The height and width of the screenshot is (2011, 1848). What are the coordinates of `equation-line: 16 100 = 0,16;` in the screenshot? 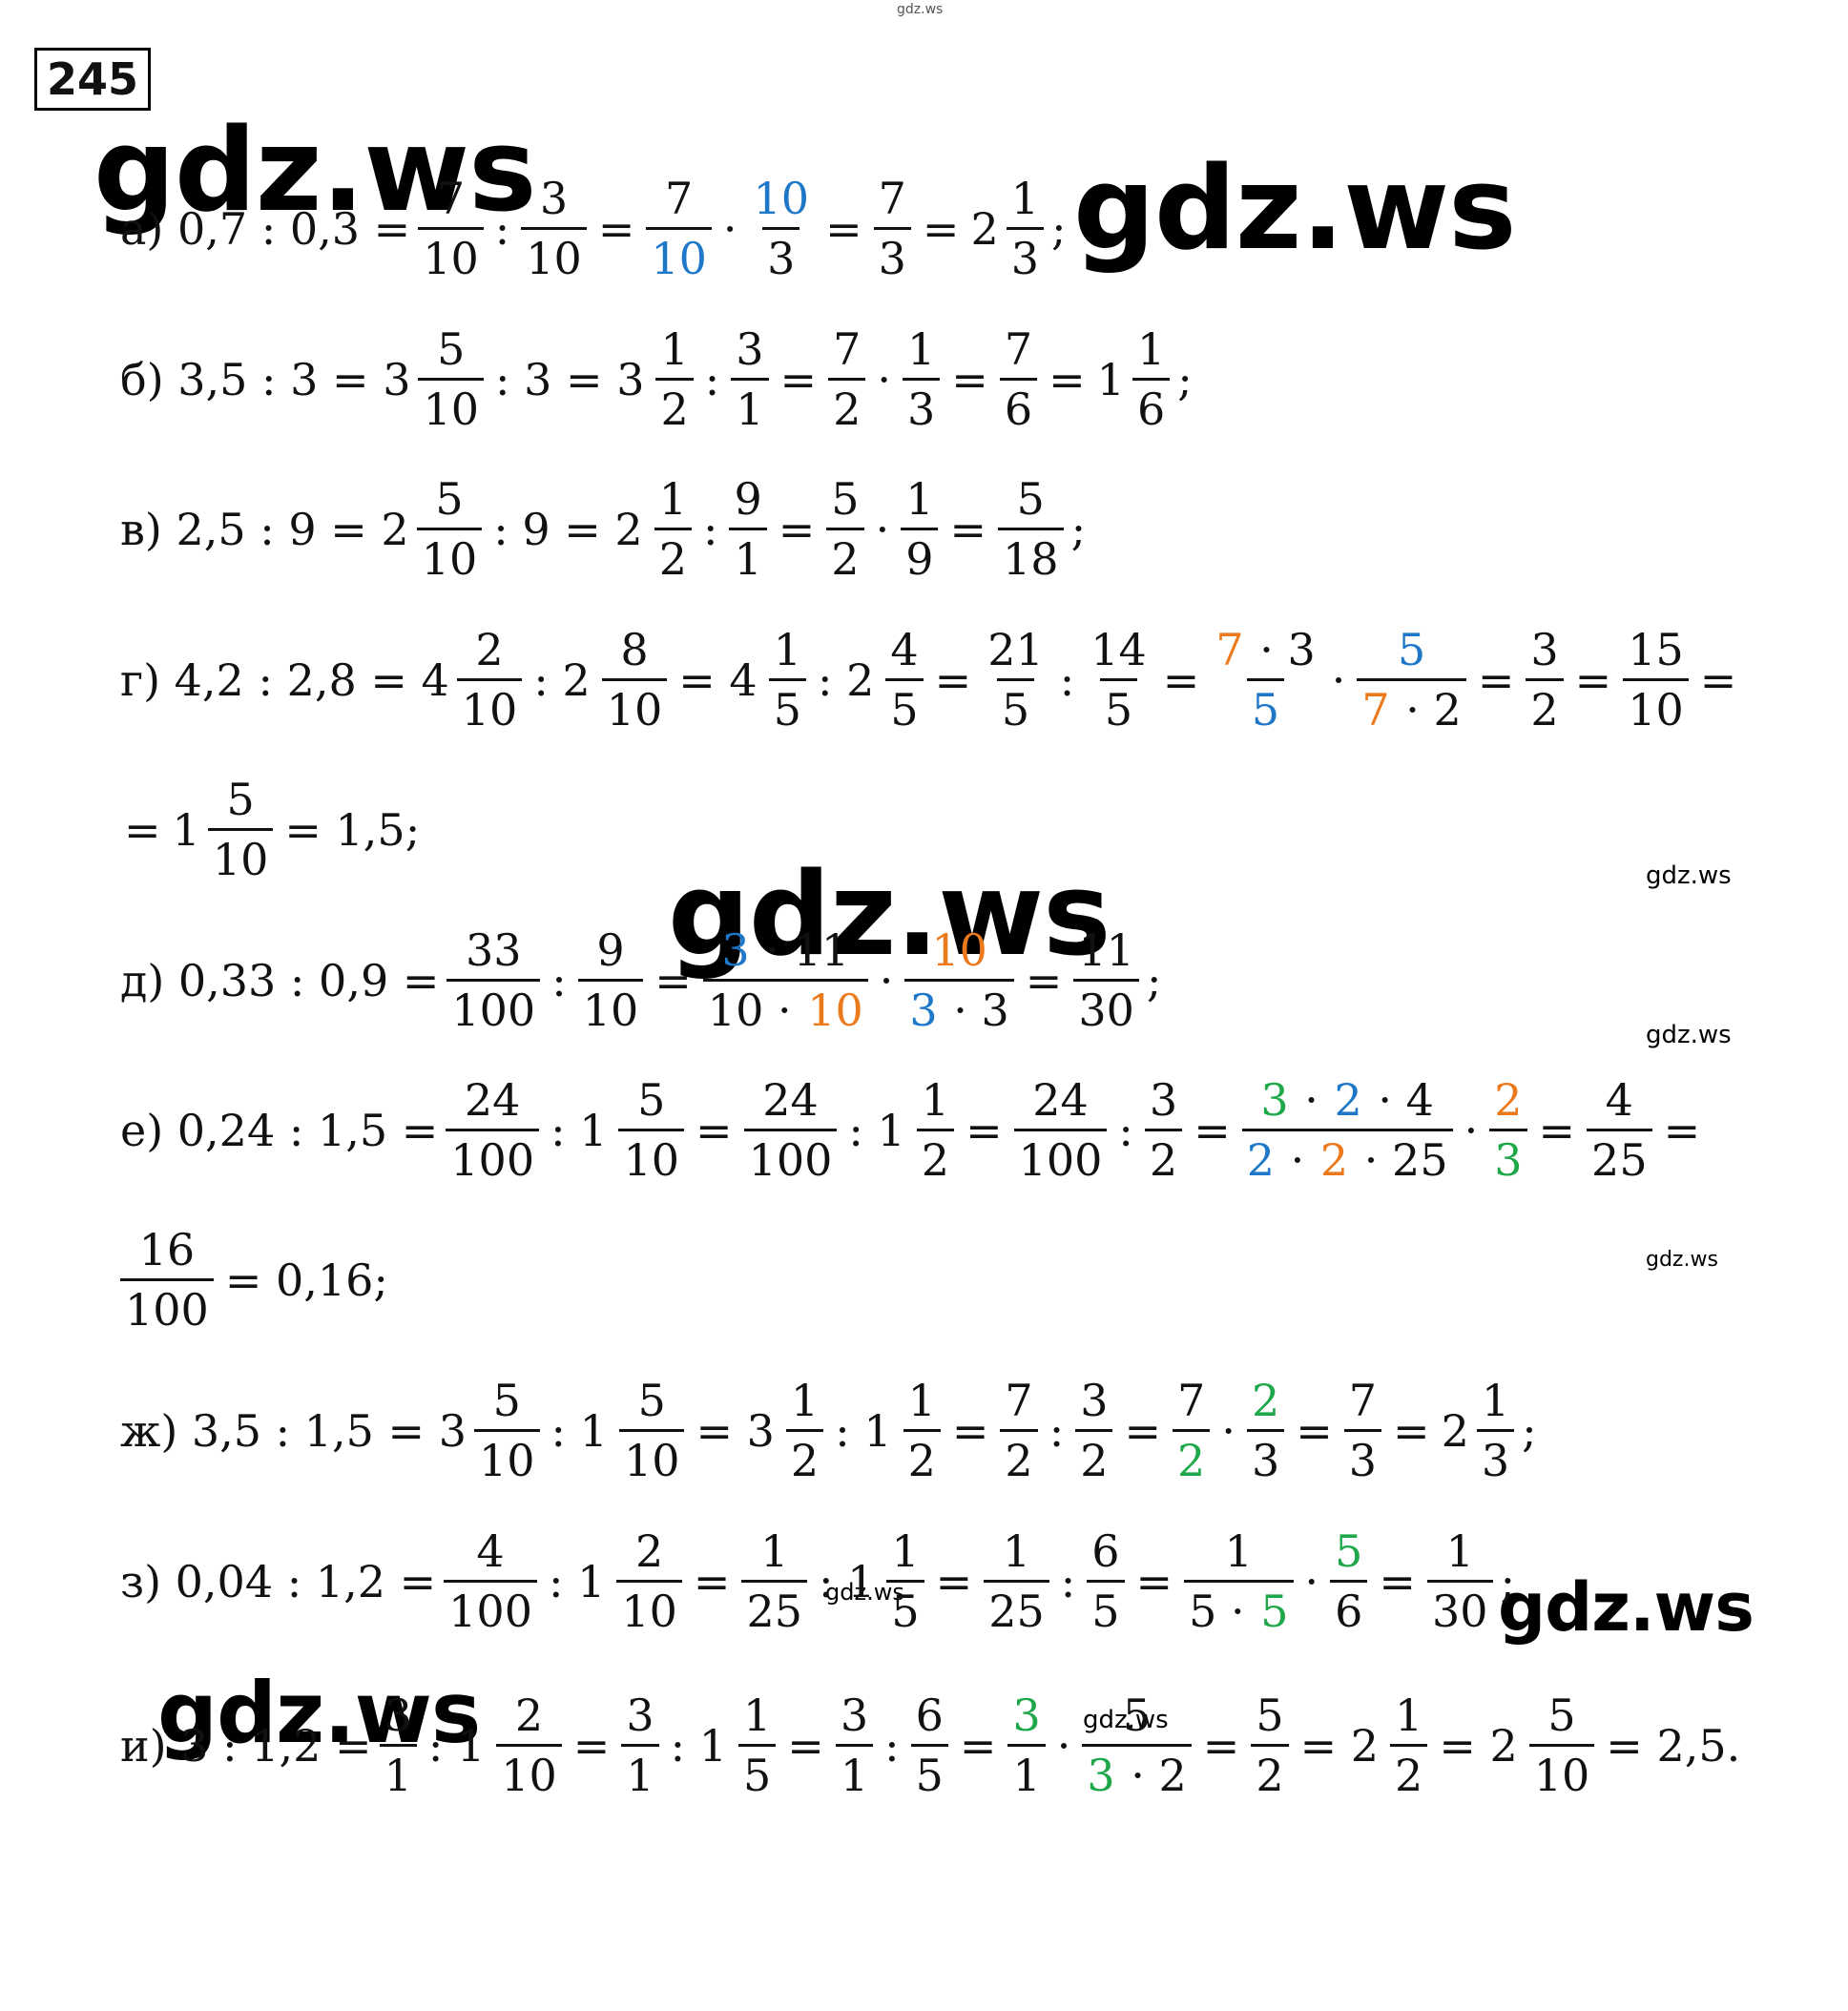 It's located at (256, 1280).